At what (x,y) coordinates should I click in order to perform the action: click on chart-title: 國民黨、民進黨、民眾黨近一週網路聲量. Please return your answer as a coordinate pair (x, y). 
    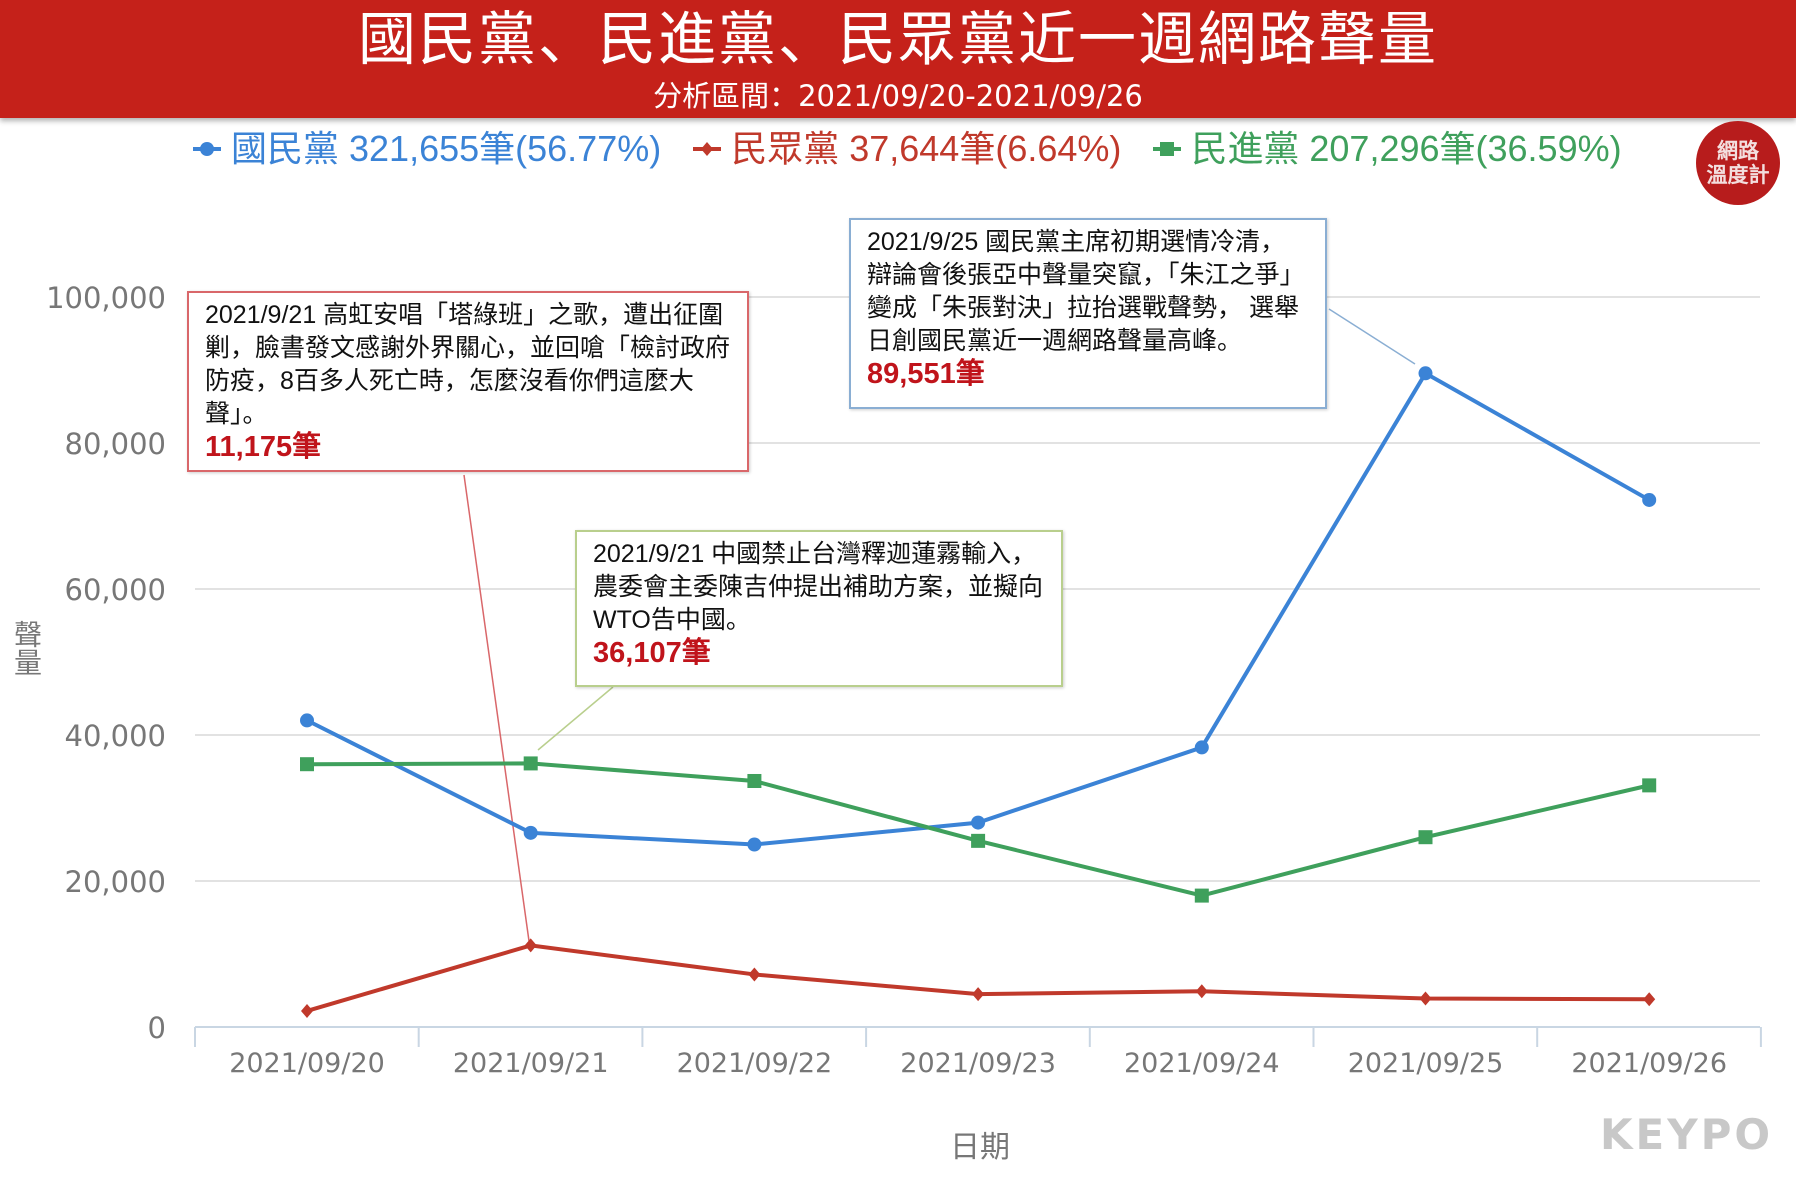
    Looking at the image, I should click on (897, 39).